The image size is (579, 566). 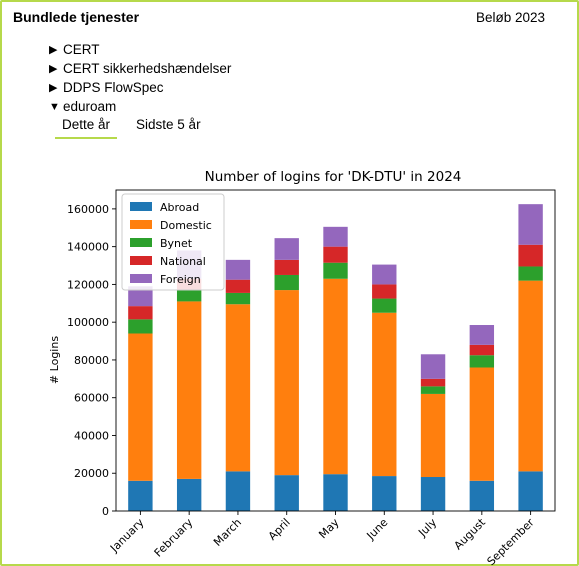 What do you see at coordinates (510, 17) in the screenshot?
I see `amount-year-label: Beløb 2023` at bounding box center [510, 17].